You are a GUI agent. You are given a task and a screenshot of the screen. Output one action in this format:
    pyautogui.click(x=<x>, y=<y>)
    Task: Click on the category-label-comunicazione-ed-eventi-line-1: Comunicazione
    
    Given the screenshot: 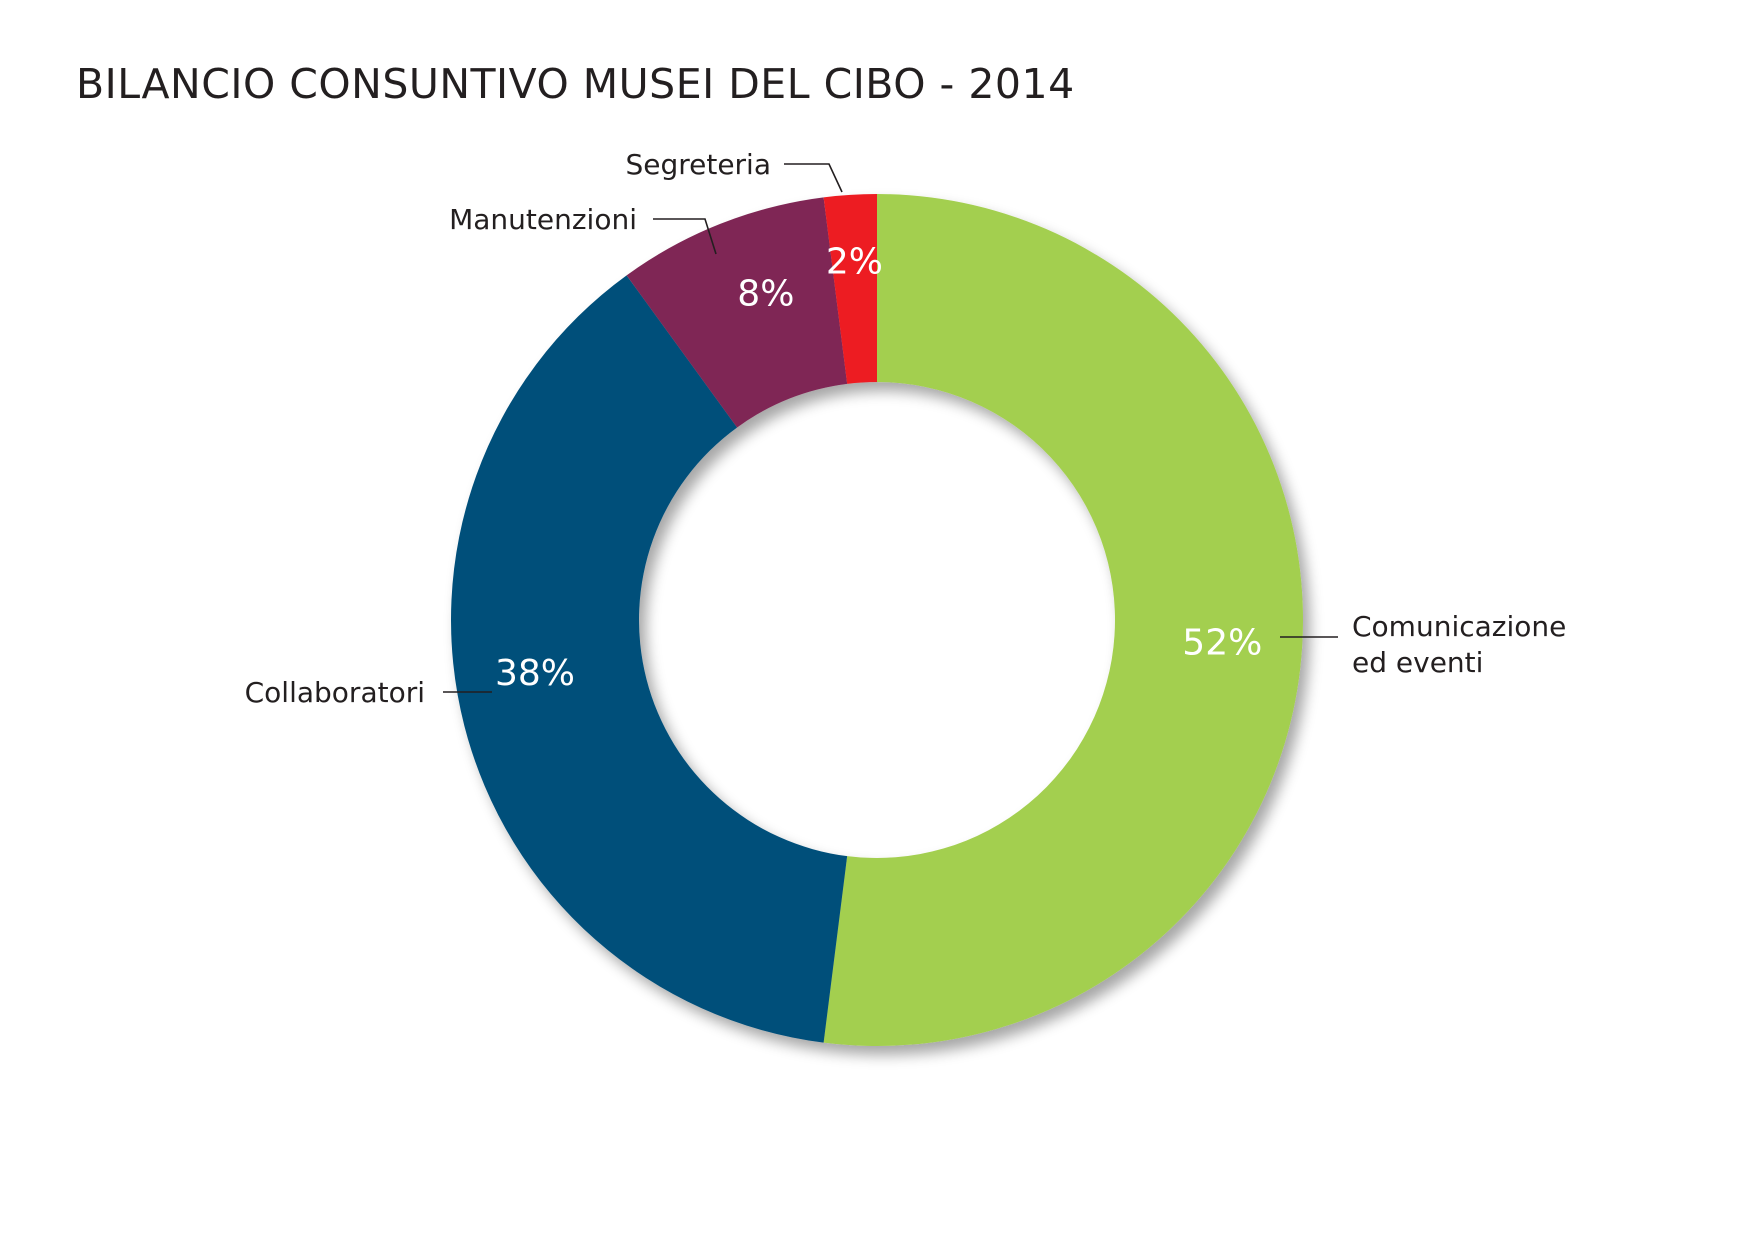 What is the action you would take?
    pyautogui.click(x=1459, y=626)
    